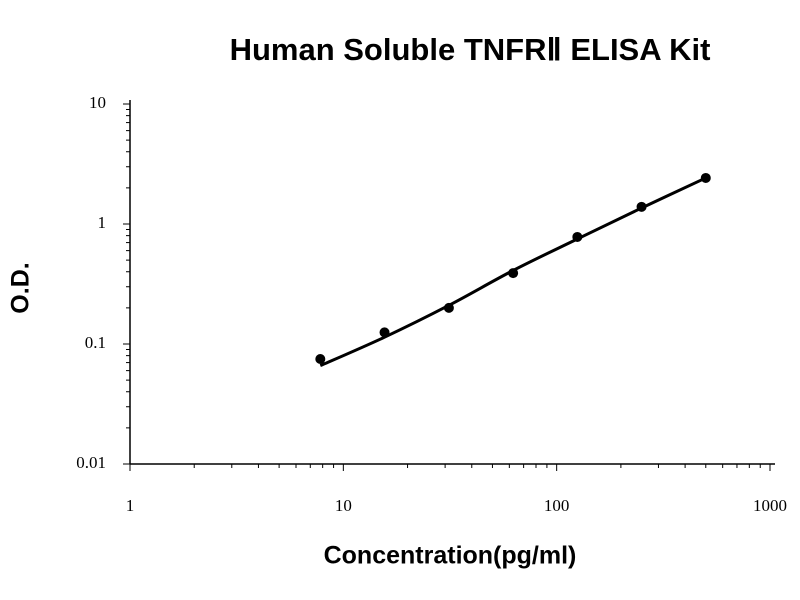  Describe the element at coordinates (95, 342) in the screenshot. I see `y-tick-label: 0.1` at that location.